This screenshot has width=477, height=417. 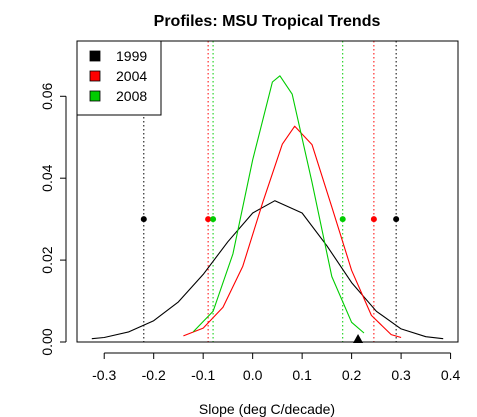 I want to click on observed-triangle-marker, so click(x=358, y=338).